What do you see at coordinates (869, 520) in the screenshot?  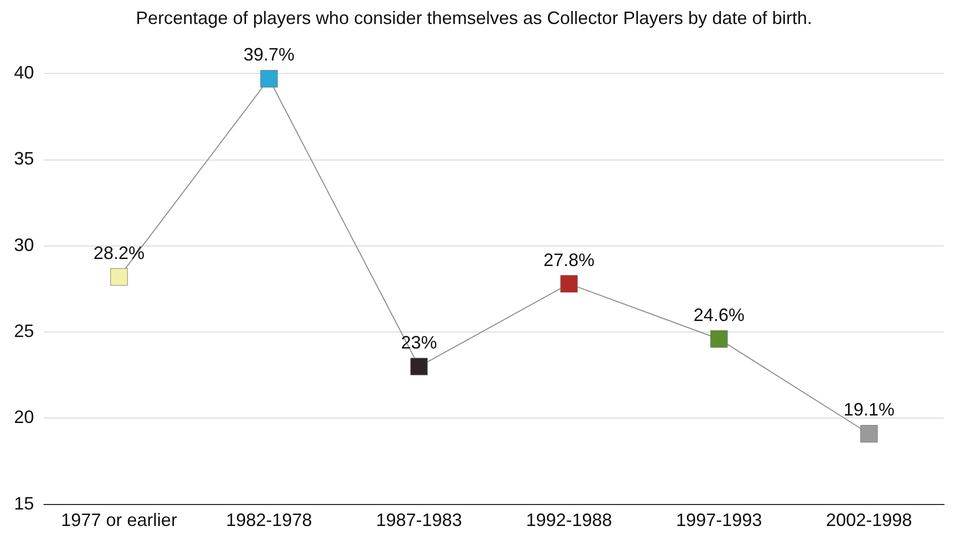 I see `x-tick-label: 2002-1998` at bounding box center [869, 520].